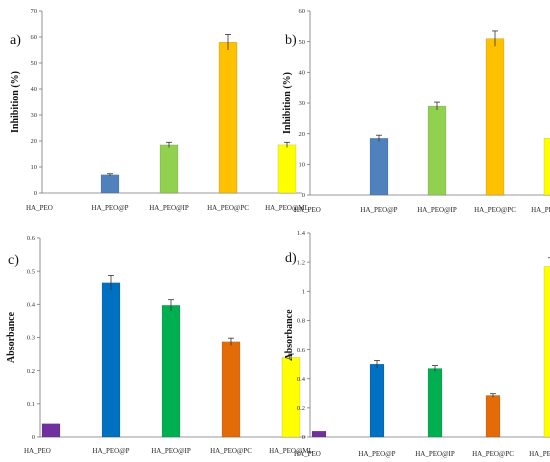  I want to click on y-tick-label: 0.5, so click(31, 271).